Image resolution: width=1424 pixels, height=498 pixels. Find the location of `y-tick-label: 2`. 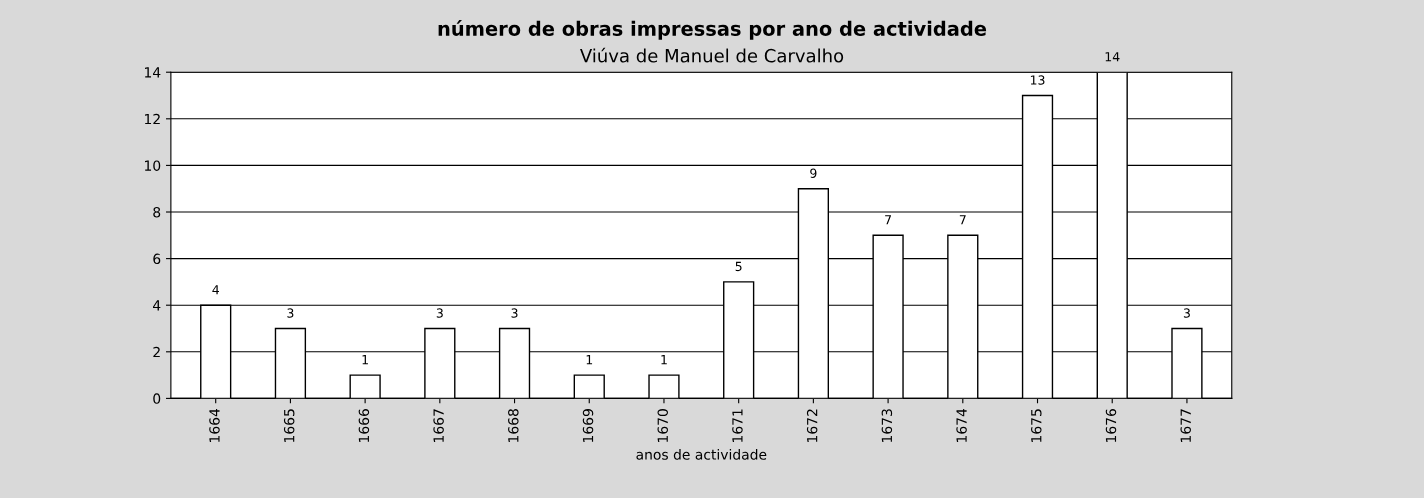

y-tick-label: 2 is located at coordinates (156, 352).